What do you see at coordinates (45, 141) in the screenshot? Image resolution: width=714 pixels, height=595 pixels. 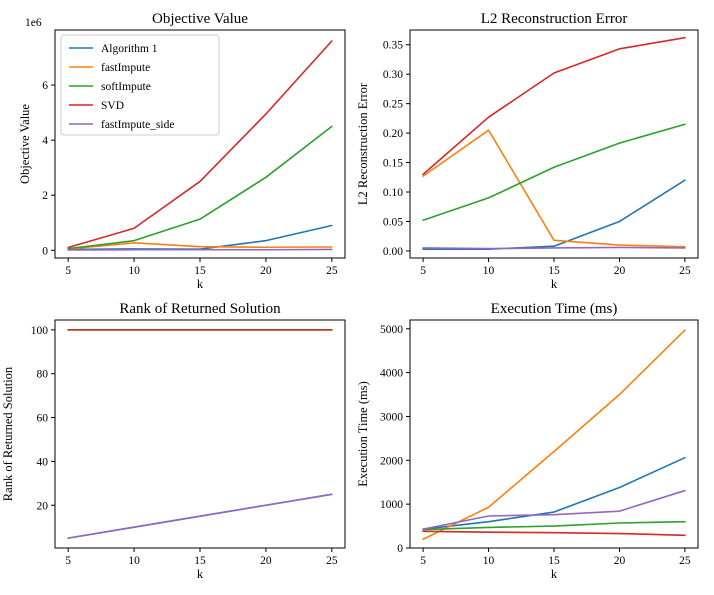 I see `y-tick-label: 4` at bounding box center [45, 141].